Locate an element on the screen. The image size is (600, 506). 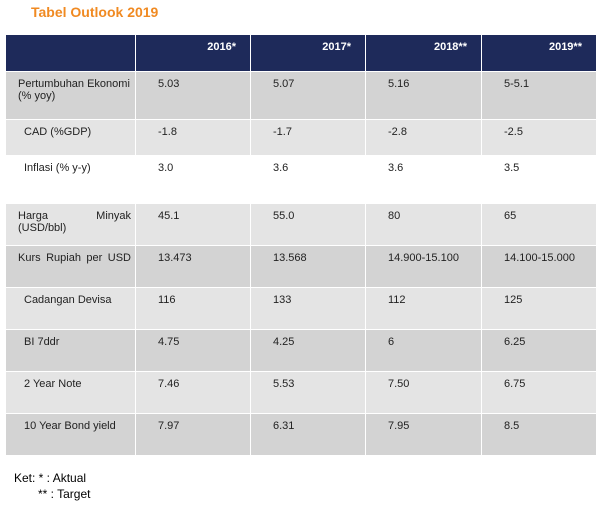
table-cell: 55.0 is located at coordinates (308, 224).